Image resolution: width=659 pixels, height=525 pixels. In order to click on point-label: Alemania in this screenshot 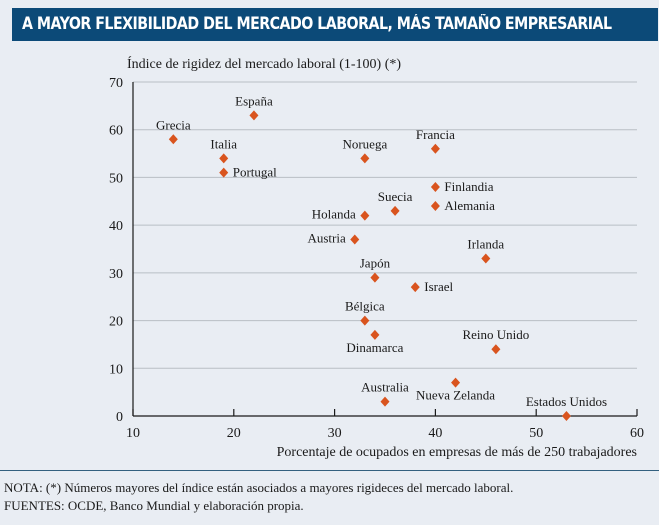, I will do `click(469, 205)`.